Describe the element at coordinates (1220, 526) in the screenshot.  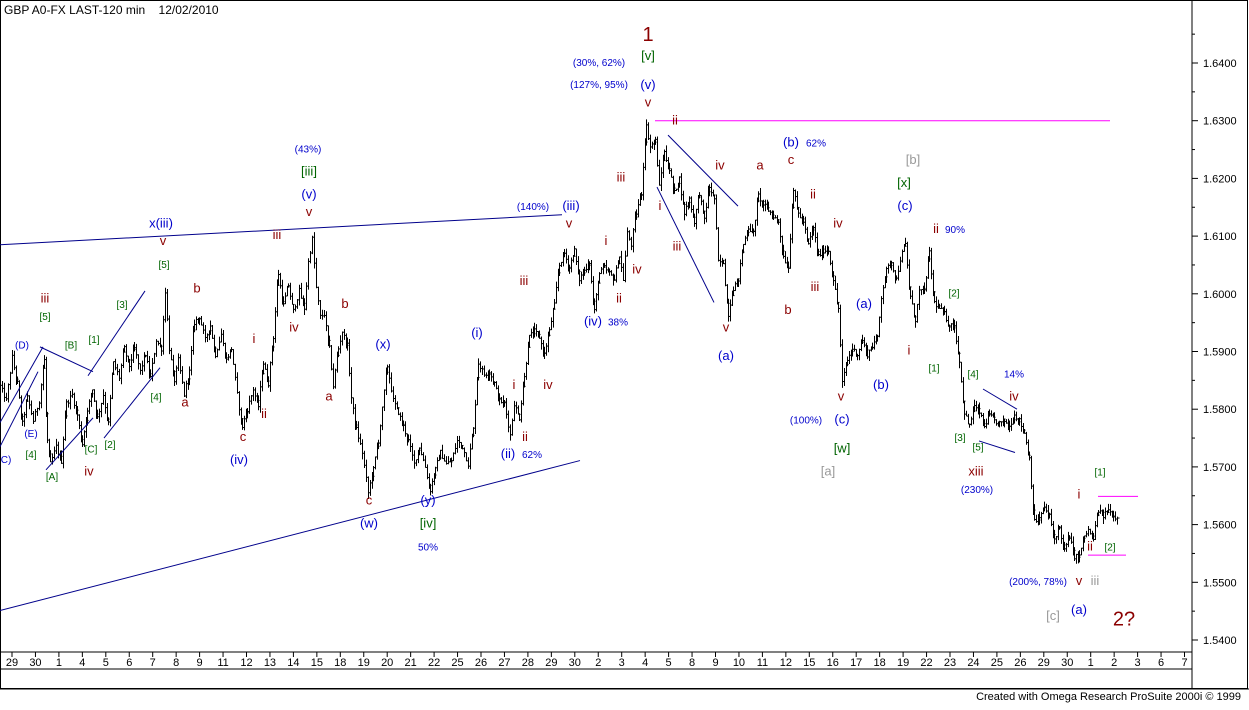
I see `y-tick-label: 1.5600` at that location.